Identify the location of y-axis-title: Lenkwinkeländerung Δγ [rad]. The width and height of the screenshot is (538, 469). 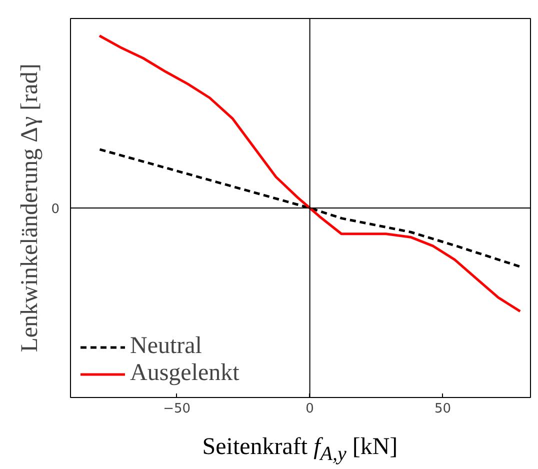
(30, 208).